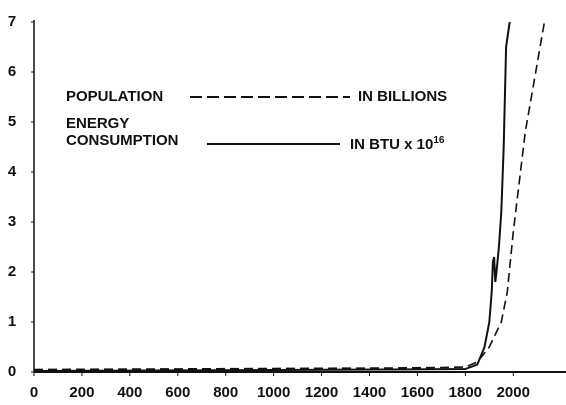 The image size is (566, 405). What do you see at coordinates (81, 392) in the screenshot?
I see `x-tick-label: 200` at bounding box center [81, 392].